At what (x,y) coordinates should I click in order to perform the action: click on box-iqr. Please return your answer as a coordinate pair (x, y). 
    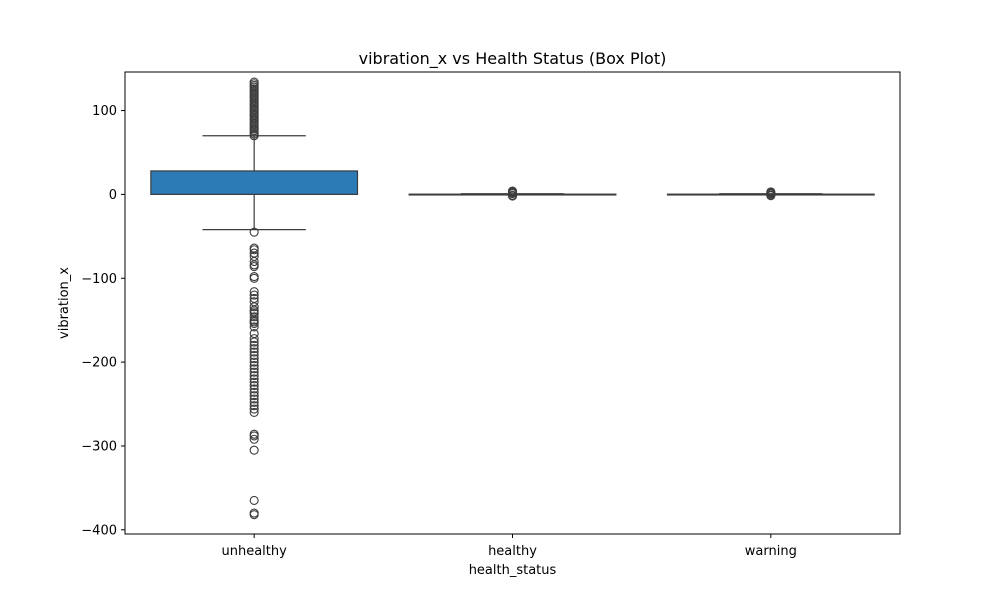
    Looking at the image, I should click on (254, 183).